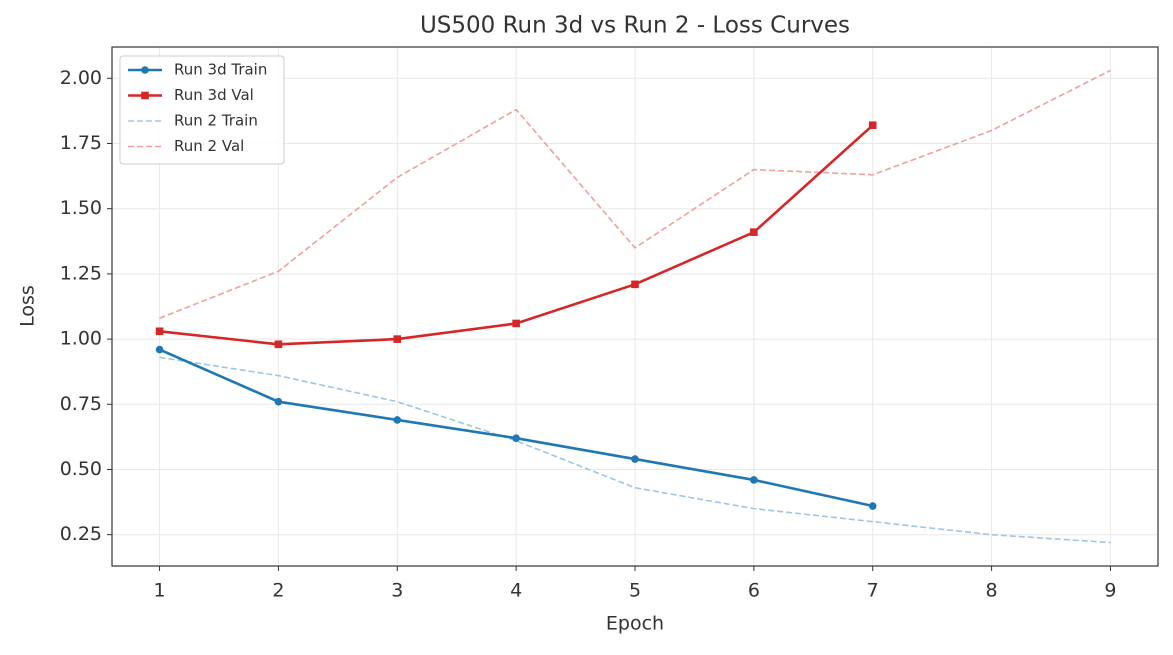  Describe the element at coordinates (635, 26) in the screenshot. I see `chart-title: US500 Run 3d vs Run 2 - Loss Curves` at that location.